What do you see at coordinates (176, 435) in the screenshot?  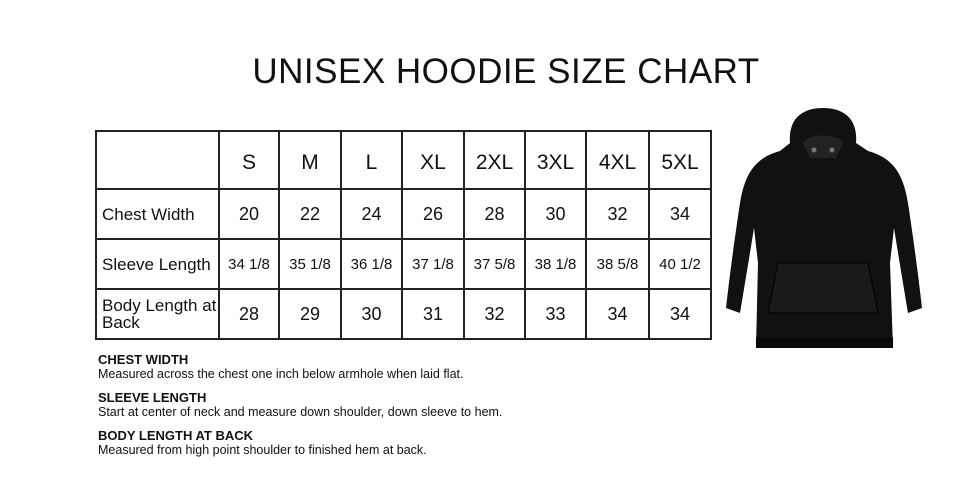 I see `note-heading: BODY LENGTH AT BACK` at bounding box center [176, 435].